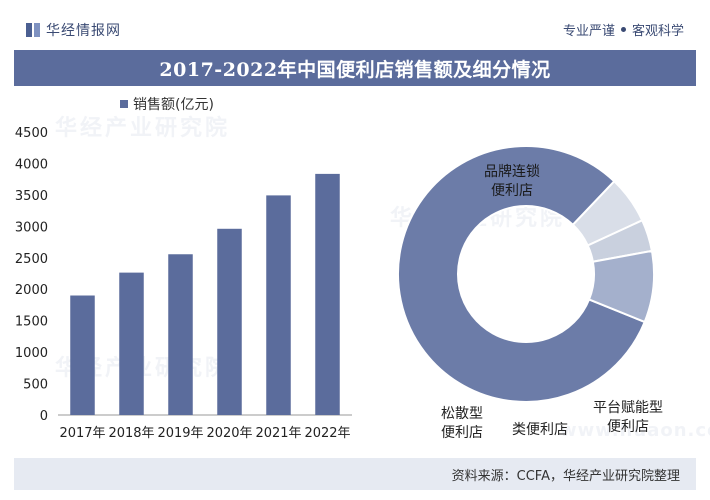 This screenshot has width=710, height=500. I want to click on y-tick-label: 2000, so click(31, 290).